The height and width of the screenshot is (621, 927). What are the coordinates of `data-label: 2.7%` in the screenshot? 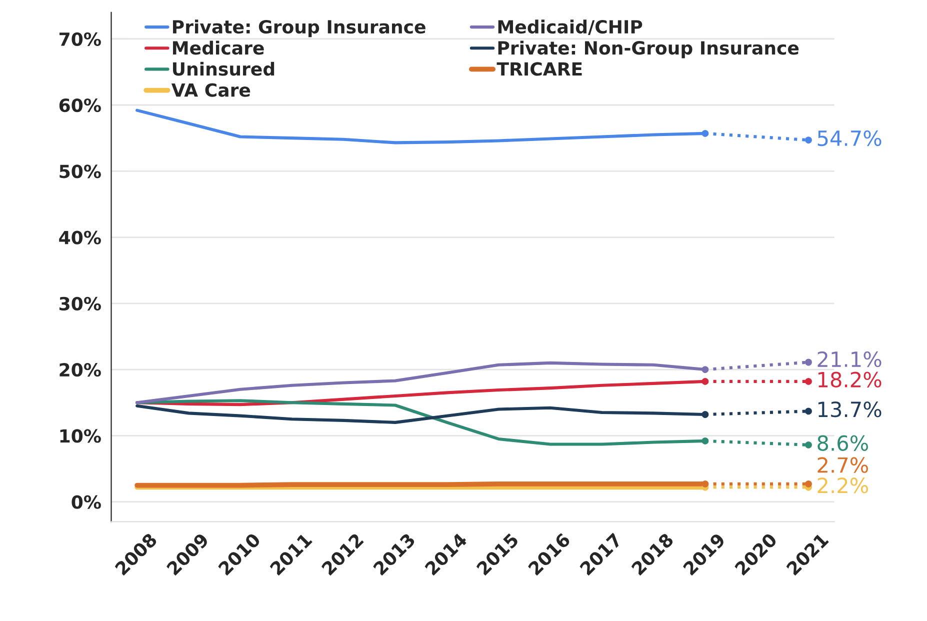 It's located at (843, 465).